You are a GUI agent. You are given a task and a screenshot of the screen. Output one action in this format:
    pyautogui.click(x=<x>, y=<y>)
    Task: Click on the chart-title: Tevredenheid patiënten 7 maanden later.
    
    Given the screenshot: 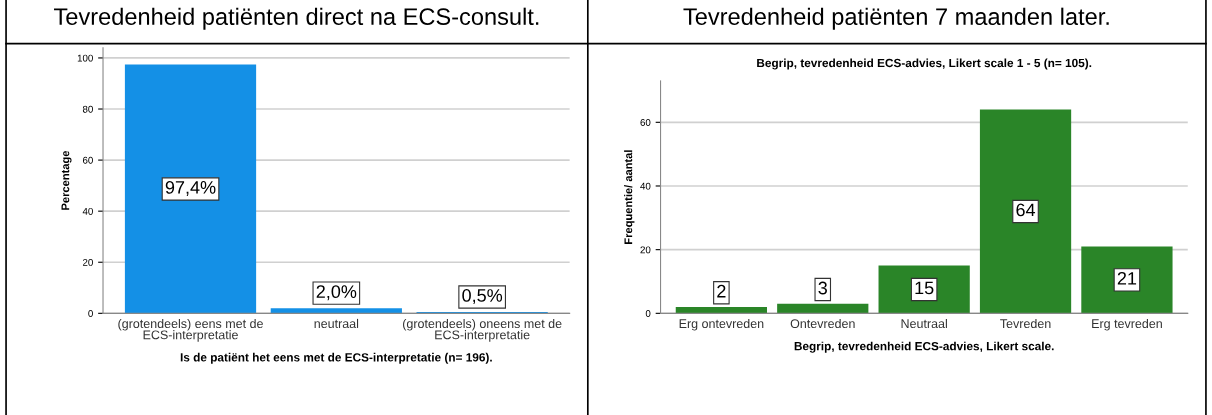 What is the action you would take?
    pyautogui.click(x=896, y=18)
    